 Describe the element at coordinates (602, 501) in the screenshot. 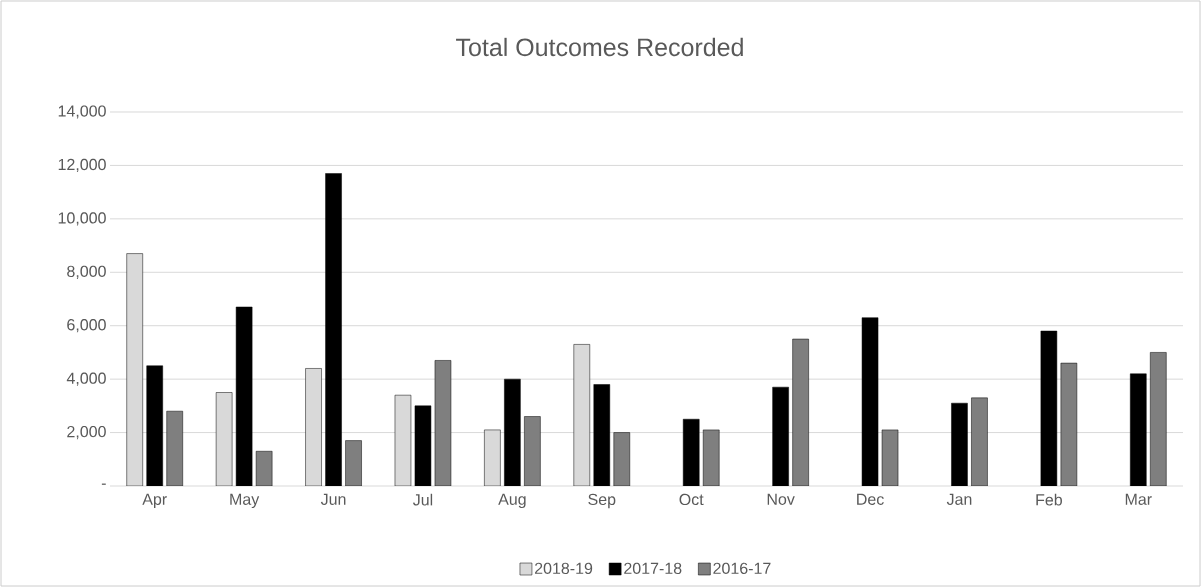

I see `x-tick-label: Sep` at that location.